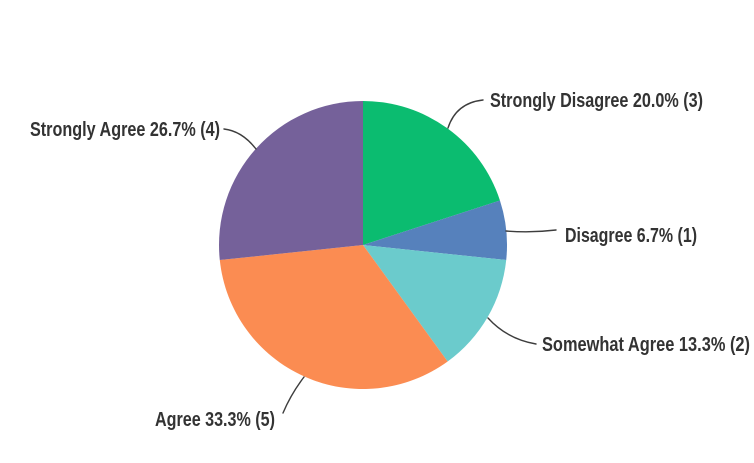 The image size is (754, 463). I want to click on pie-slice-agree, so click(333, 317).